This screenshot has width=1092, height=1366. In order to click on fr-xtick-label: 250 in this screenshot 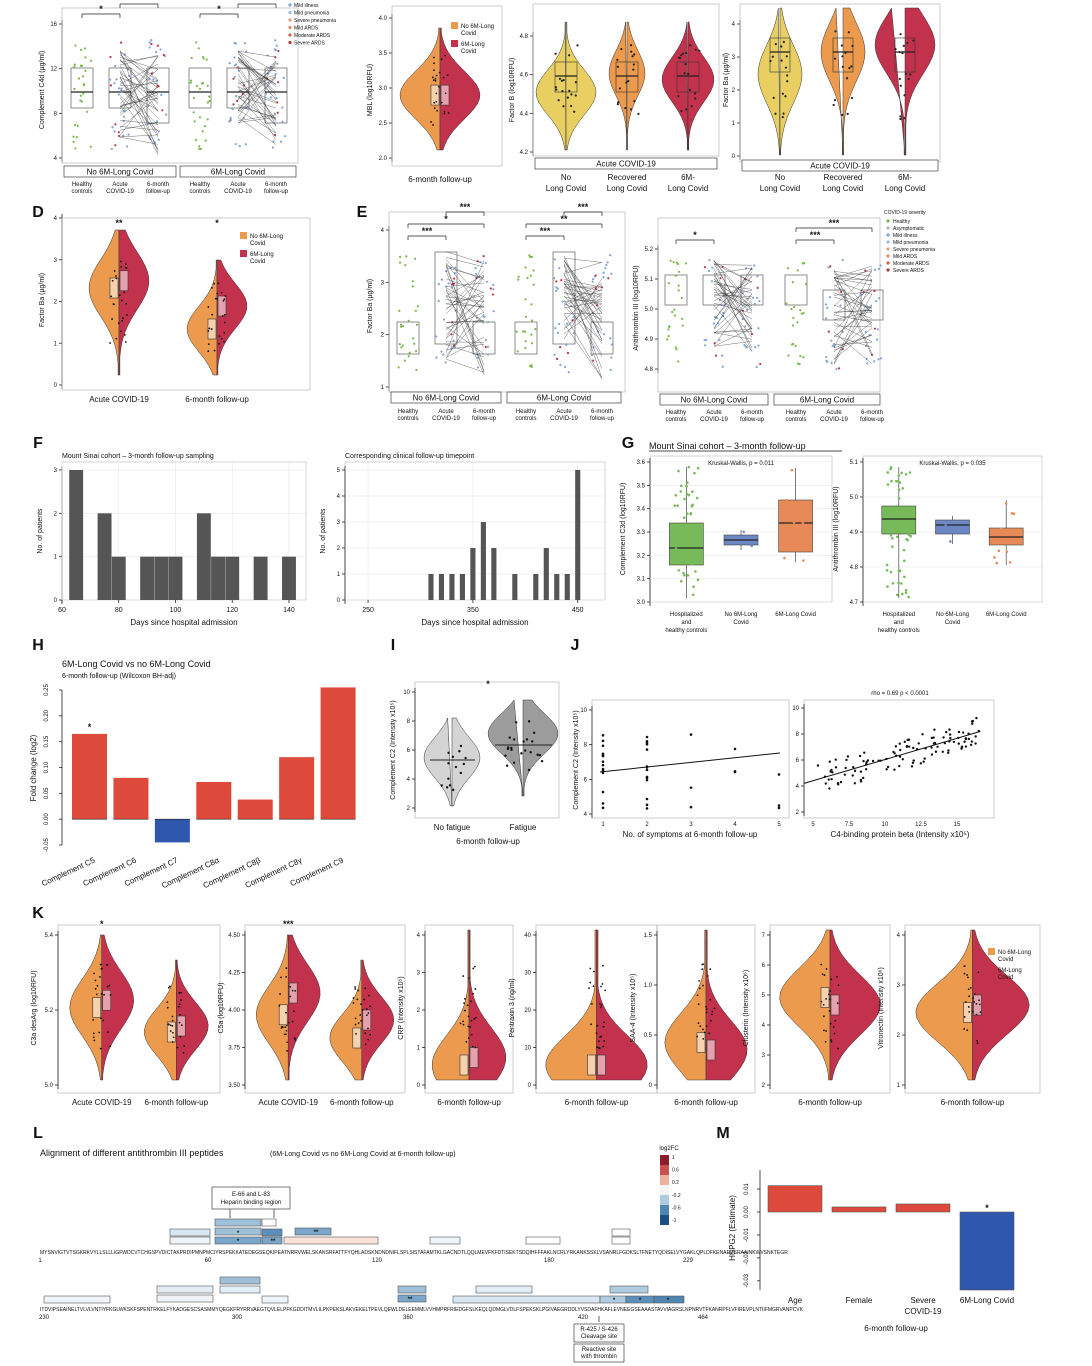, I will do `click(368, 610)`.